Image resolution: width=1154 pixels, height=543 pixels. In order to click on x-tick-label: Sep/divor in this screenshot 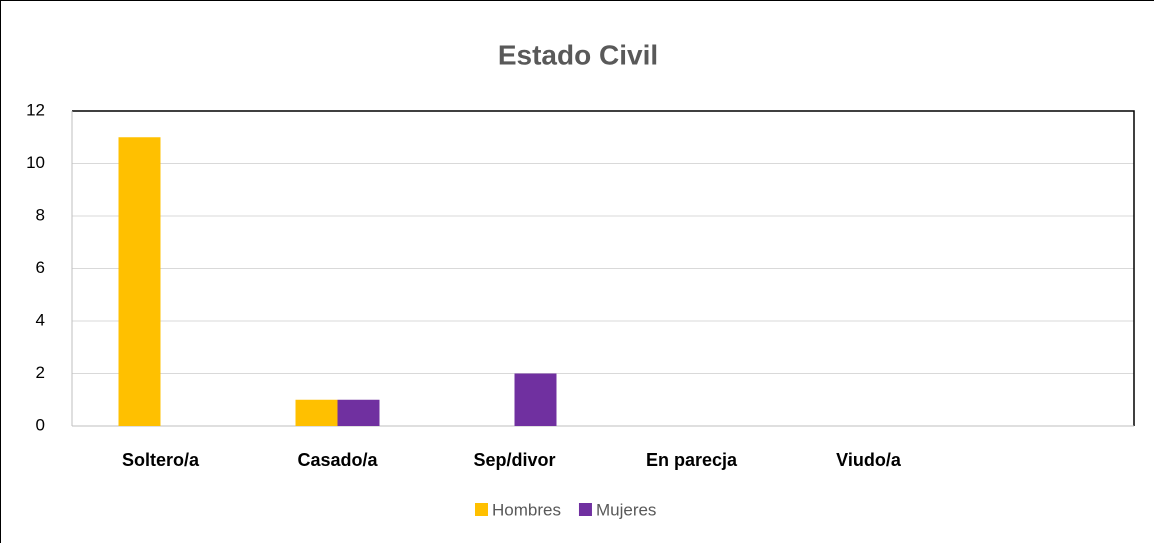, I will do `click(514, 460)`.